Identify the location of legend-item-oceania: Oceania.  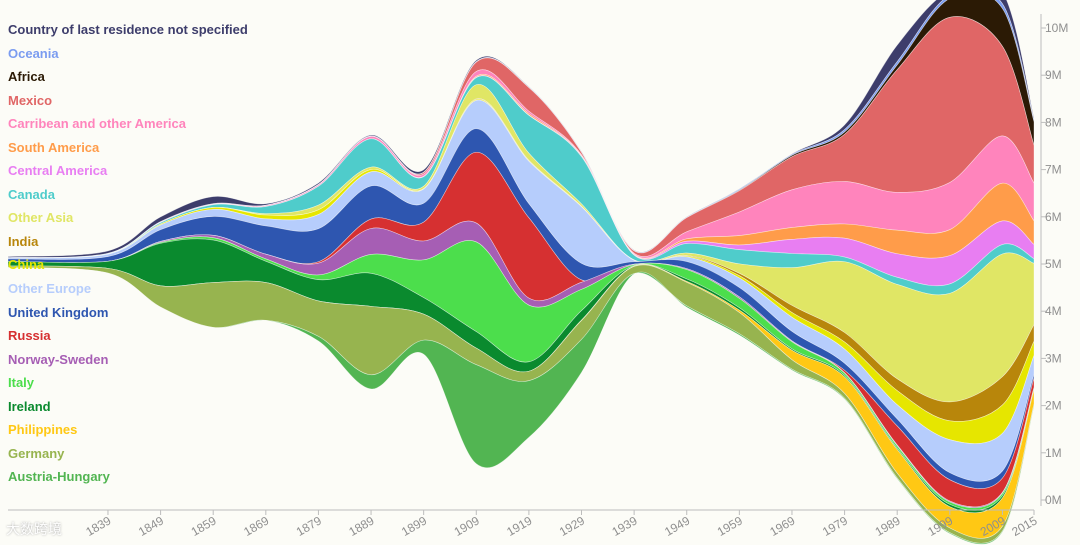
(33, 53).